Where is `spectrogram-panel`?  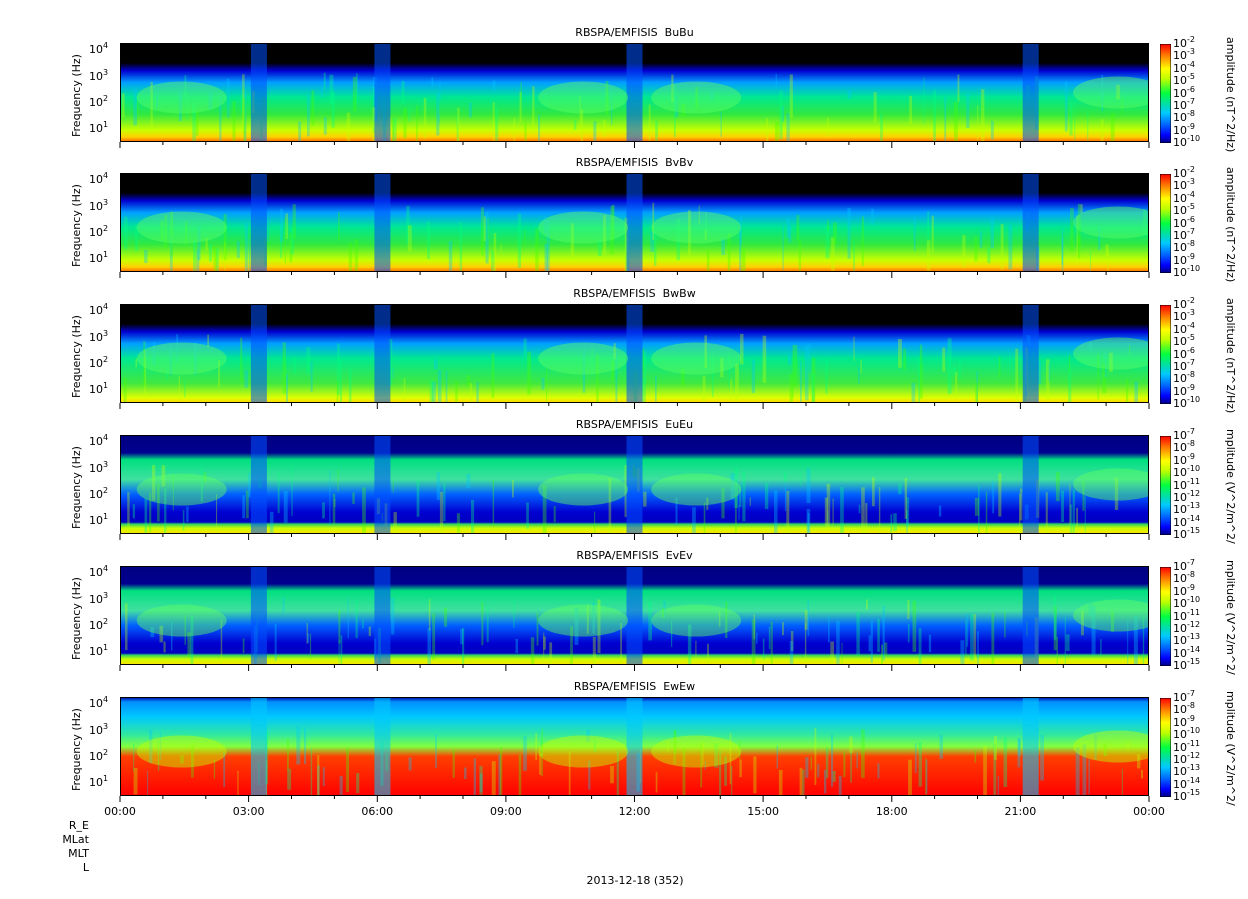 spectrogram-panel is located at coordinates (634, 484).